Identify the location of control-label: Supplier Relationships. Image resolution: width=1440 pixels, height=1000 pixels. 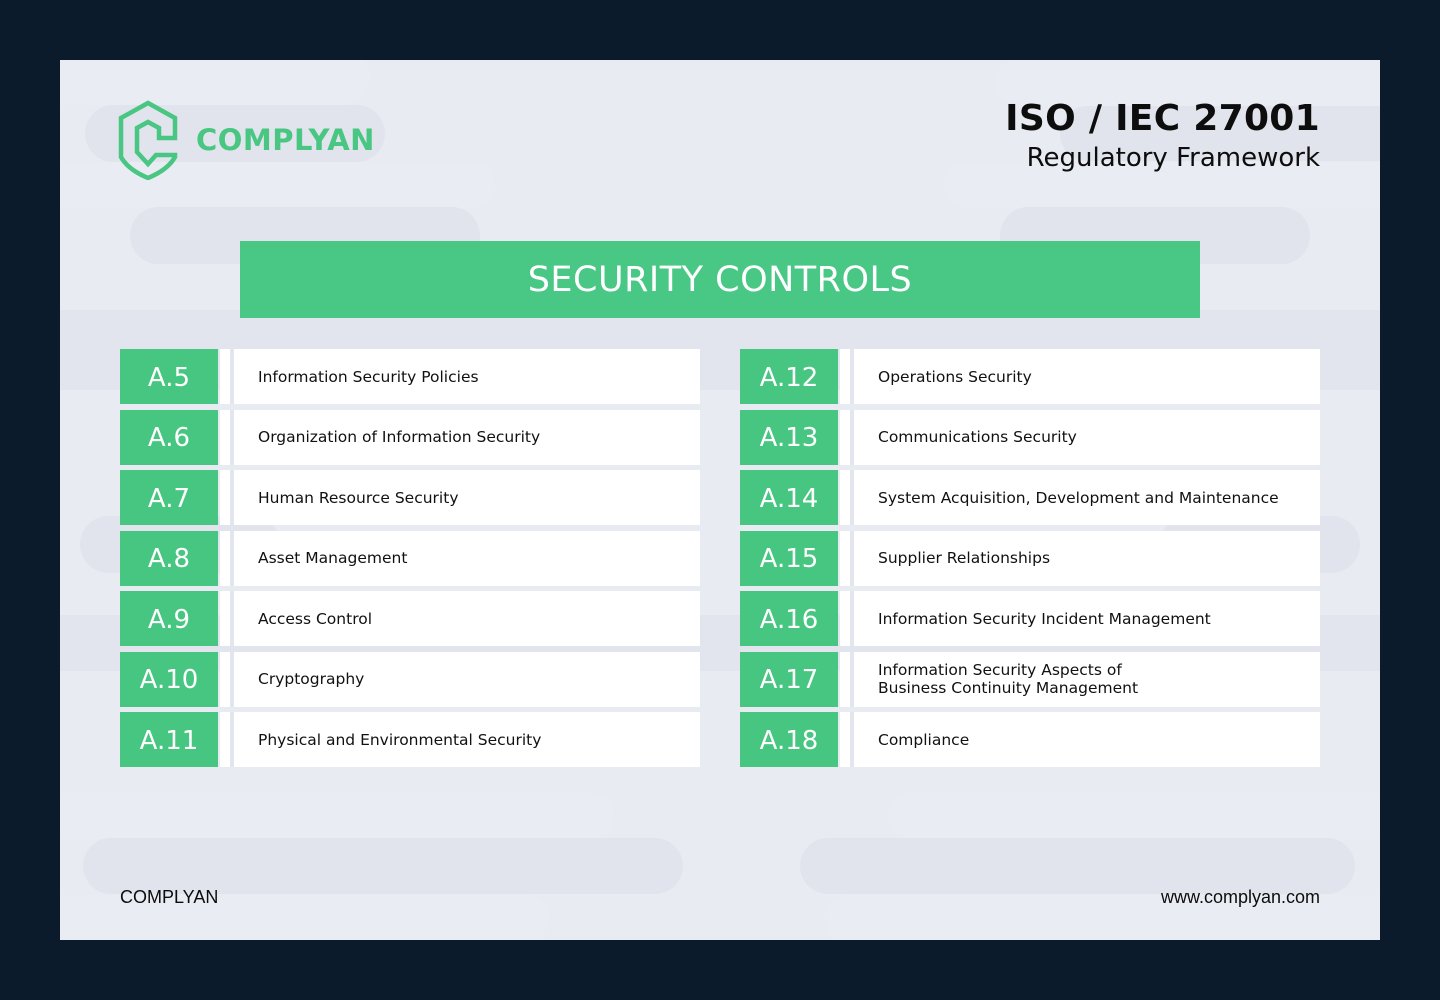
(1087, 558).